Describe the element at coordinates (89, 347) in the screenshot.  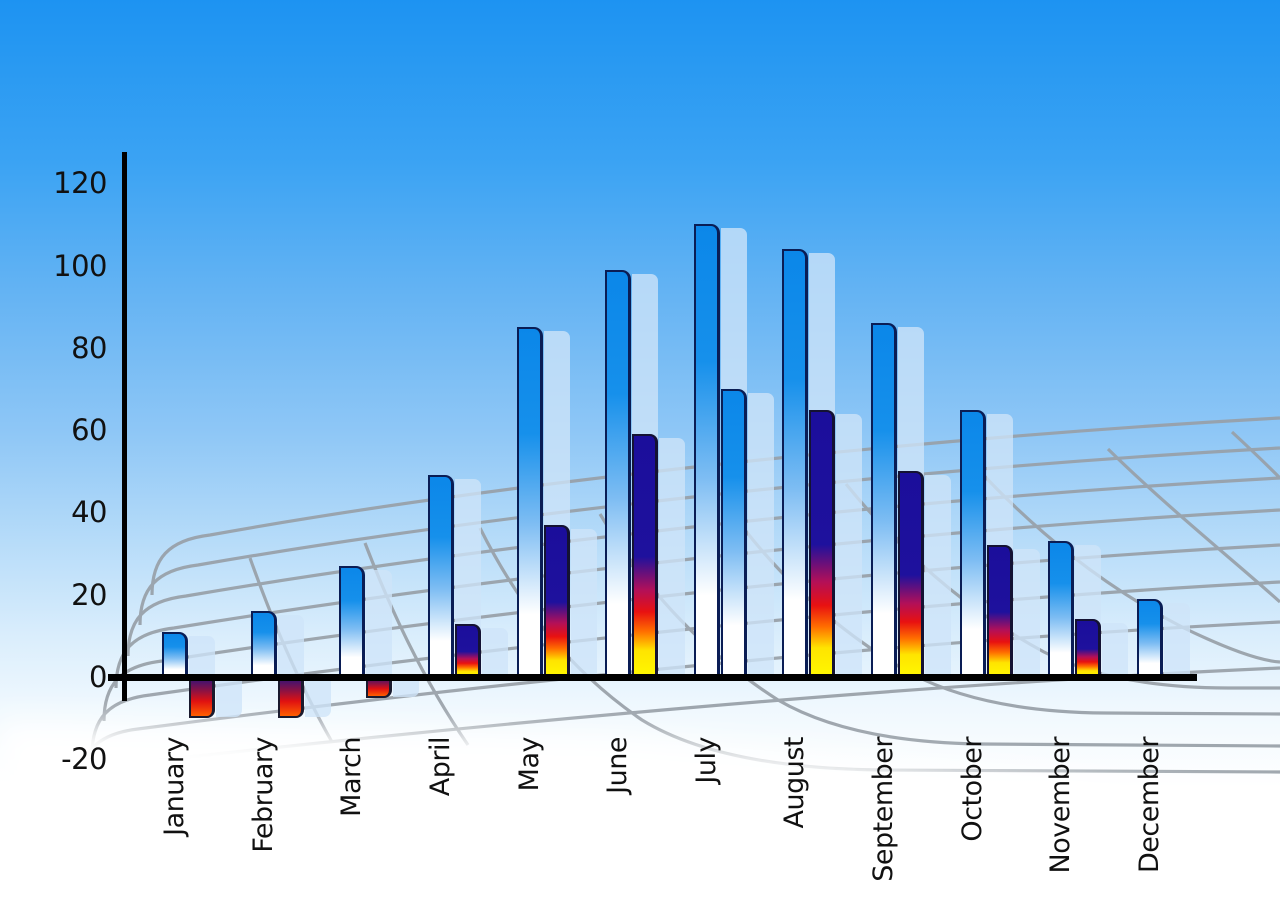
I see `y-tick-label: 80` at that location.